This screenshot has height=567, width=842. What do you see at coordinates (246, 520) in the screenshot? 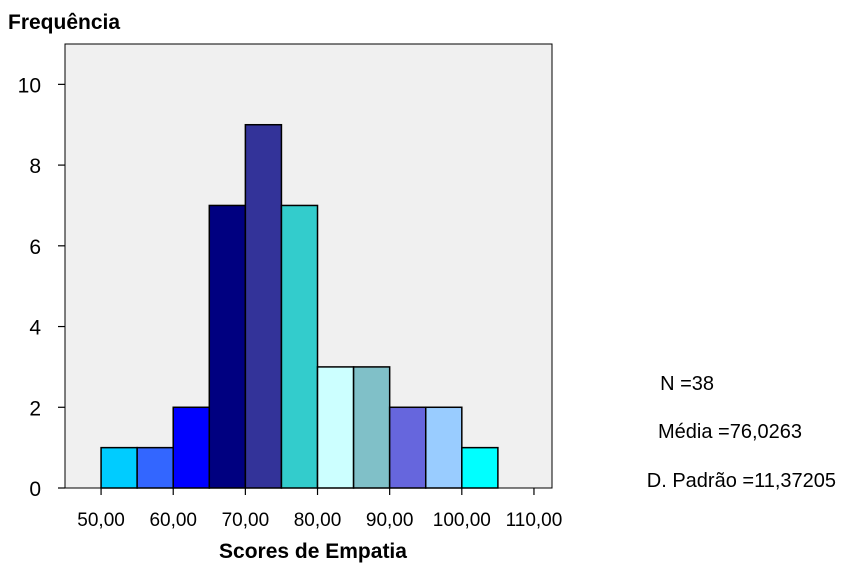
I see `x-tick-label: 70,00` at bounding box center [246, 520].